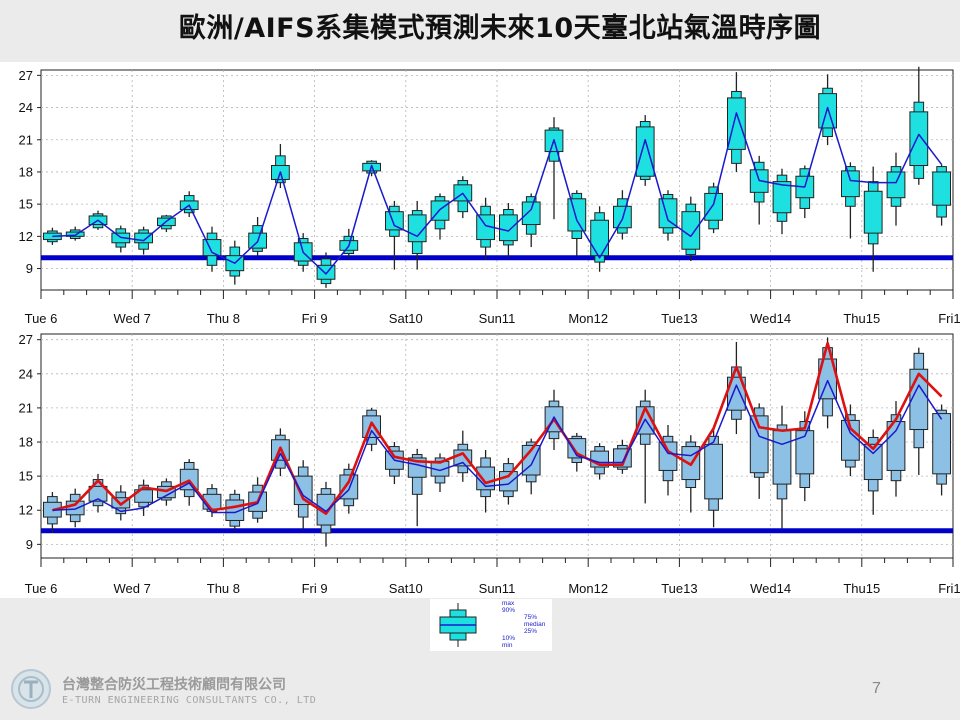 This screenshot has height=720, width=960. What do you see at coordinates (876, 688) in the screenshot?
I see `page-number: 7` at bounding box center [876, 688].